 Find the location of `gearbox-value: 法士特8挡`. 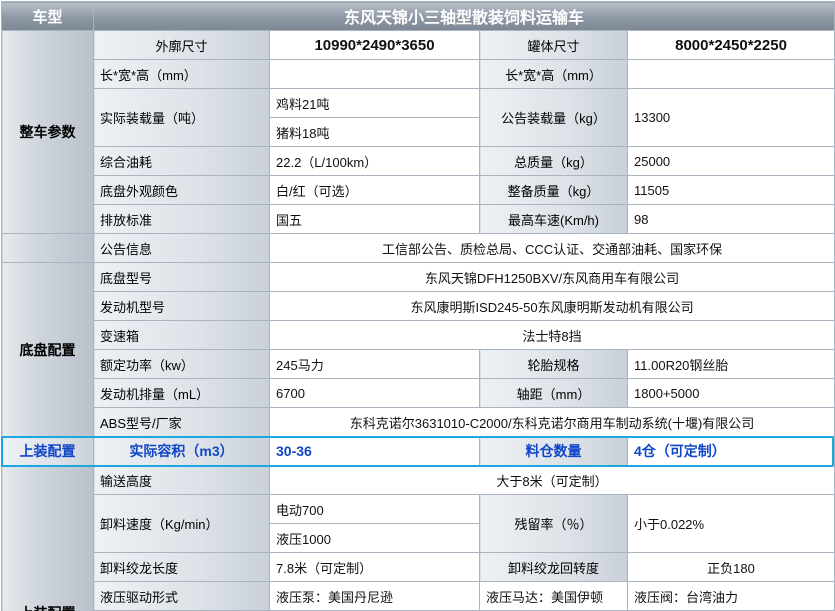

gearbox-value: 法士特8挡 is located at coordinates (551, 335).